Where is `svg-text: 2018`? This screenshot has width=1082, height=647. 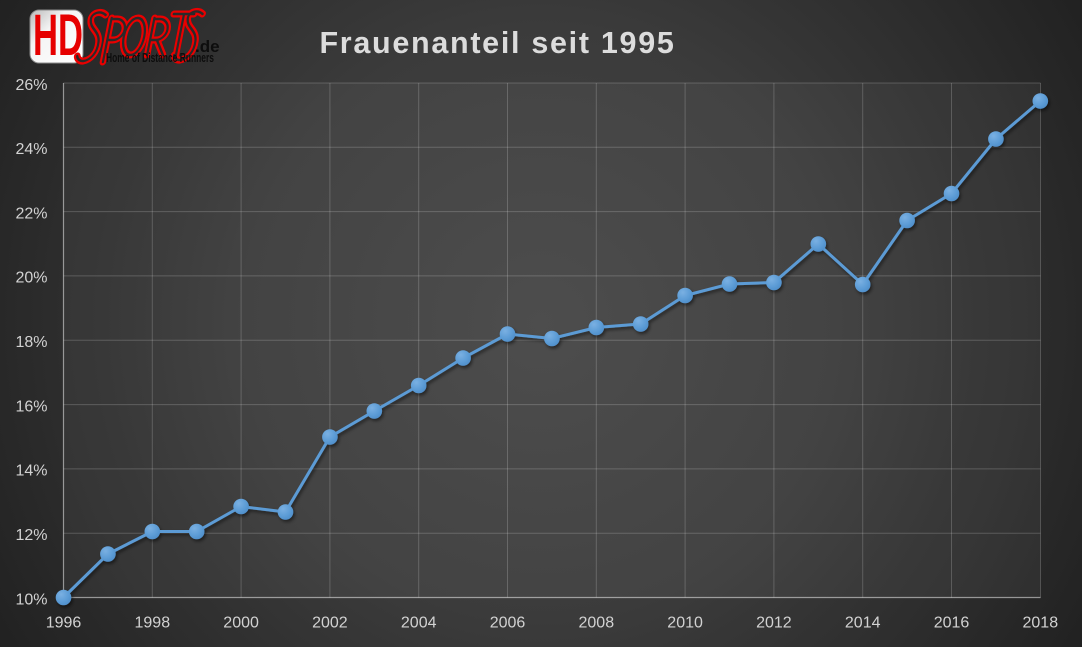 svg-text: 2018 is located at coordinates (1041, 623).